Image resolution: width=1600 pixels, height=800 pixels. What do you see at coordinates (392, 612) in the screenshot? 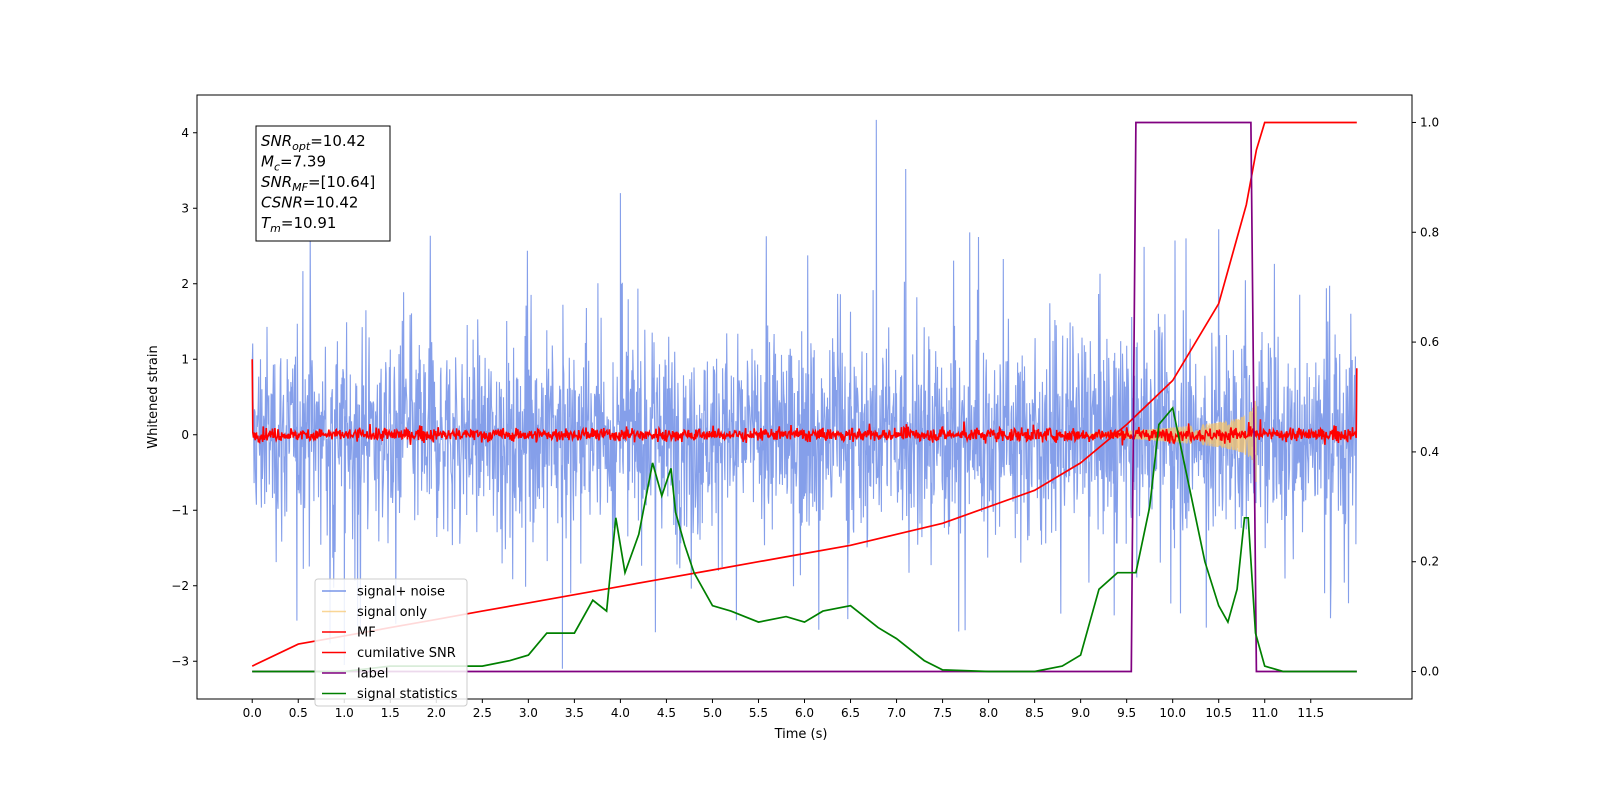
I see `legend-label: signal only` at bounding box center [392, 612].